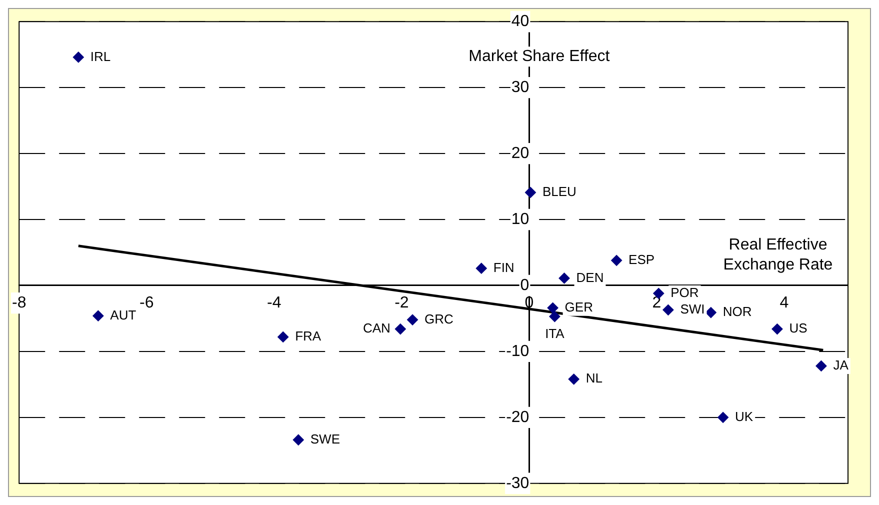  What do you see at coordinates (518, 483) in the screenshot?
I see `y-tick-label: -30` at bounding box center [518, 483].